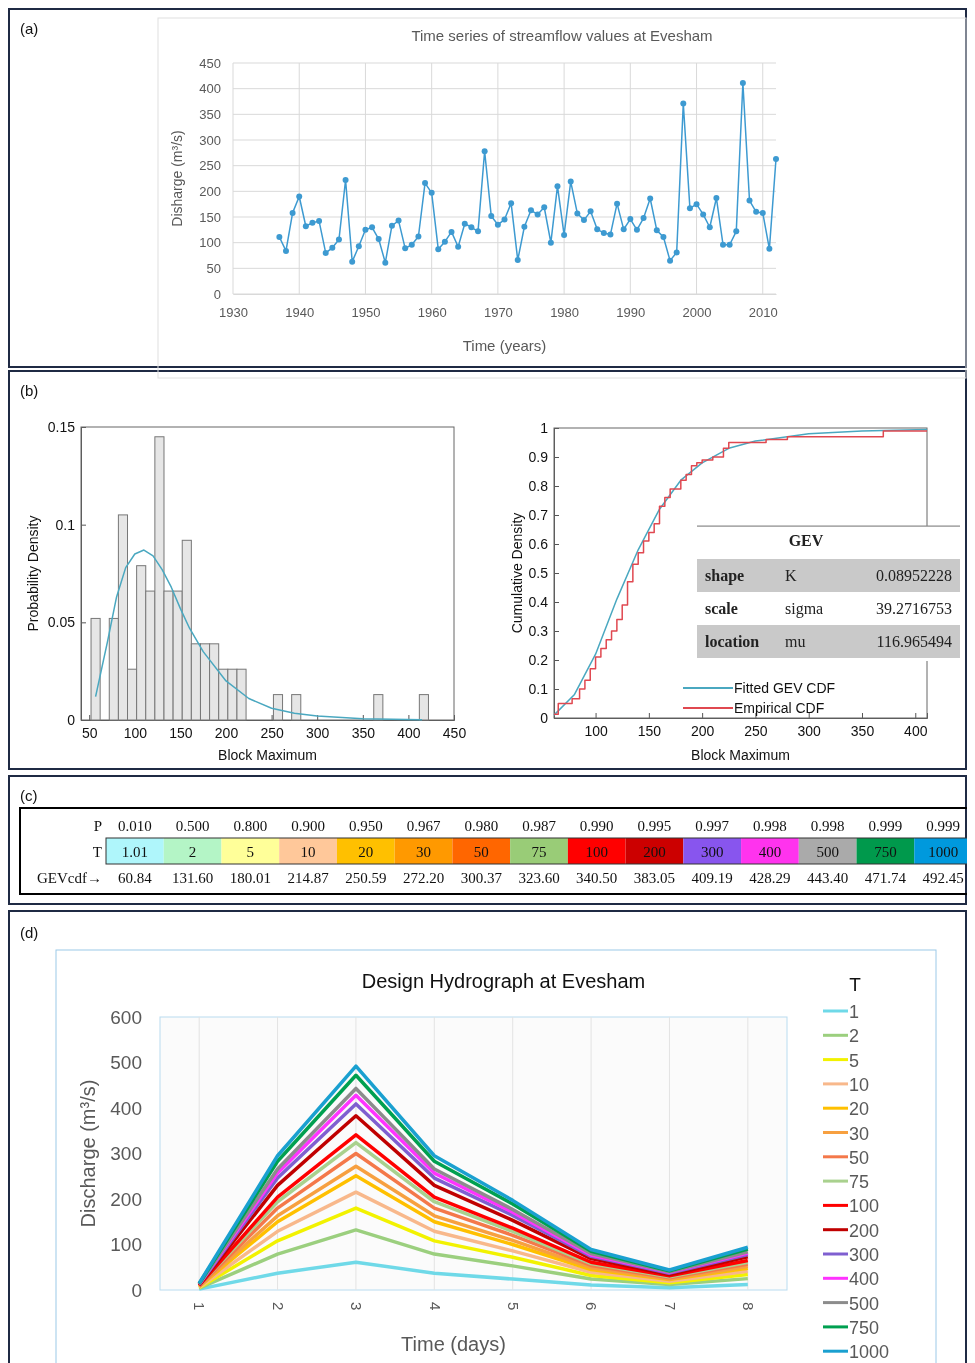 Image resolution: width=975 pixels, height=1363 pixels. I want to click on x-tick-label: 7, so click(670, 1306).